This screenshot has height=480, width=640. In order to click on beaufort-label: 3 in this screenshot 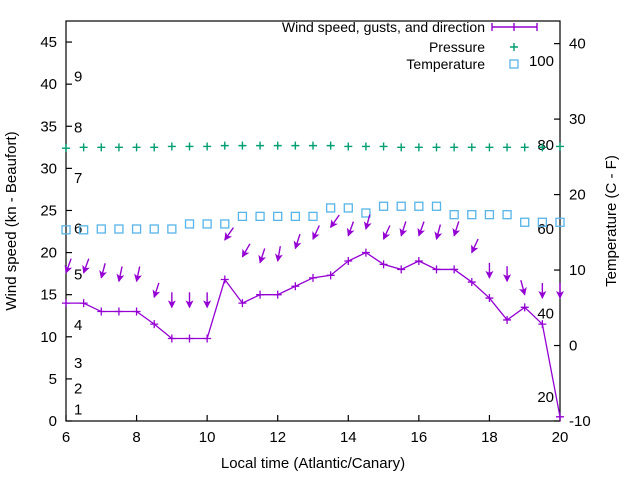, I will do `click(78, 363)`.